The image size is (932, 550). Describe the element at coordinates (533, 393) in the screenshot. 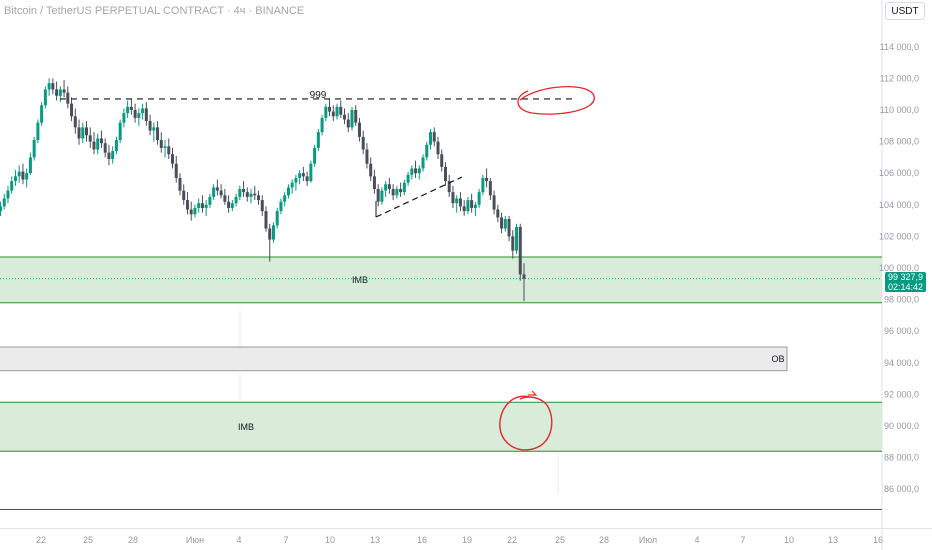

I see `arrow-icon` at that location.